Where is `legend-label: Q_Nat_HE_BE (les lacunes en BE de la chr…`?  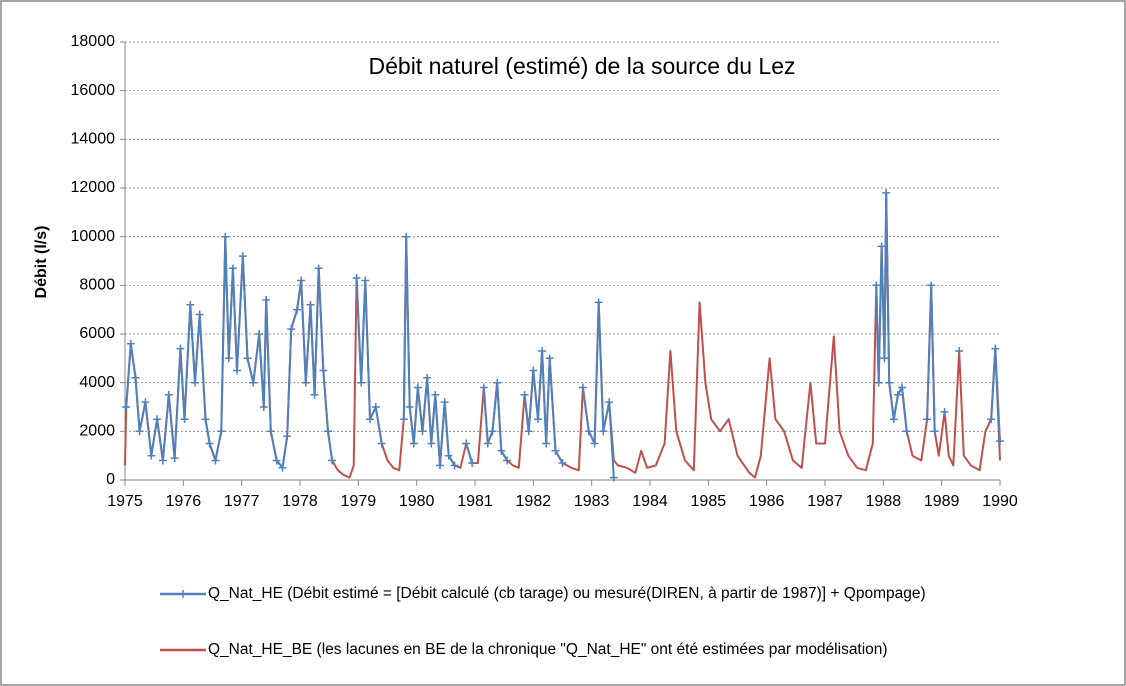 legend-label: Q_Nat_HE_BE (les lacunes en BE de la chr… is located at coordinates (548, 649).